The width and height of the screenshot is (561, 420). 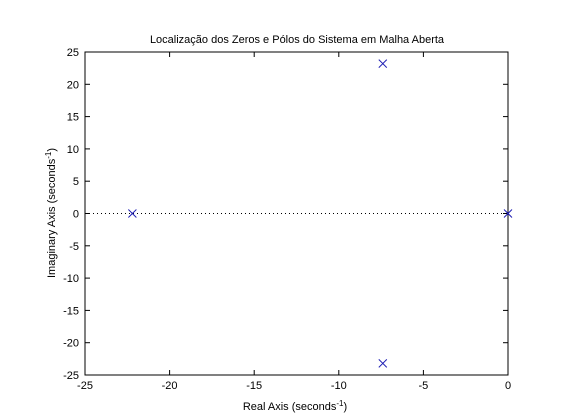 I want to click on x-tick-label: -25, so click(x=85, y=386).